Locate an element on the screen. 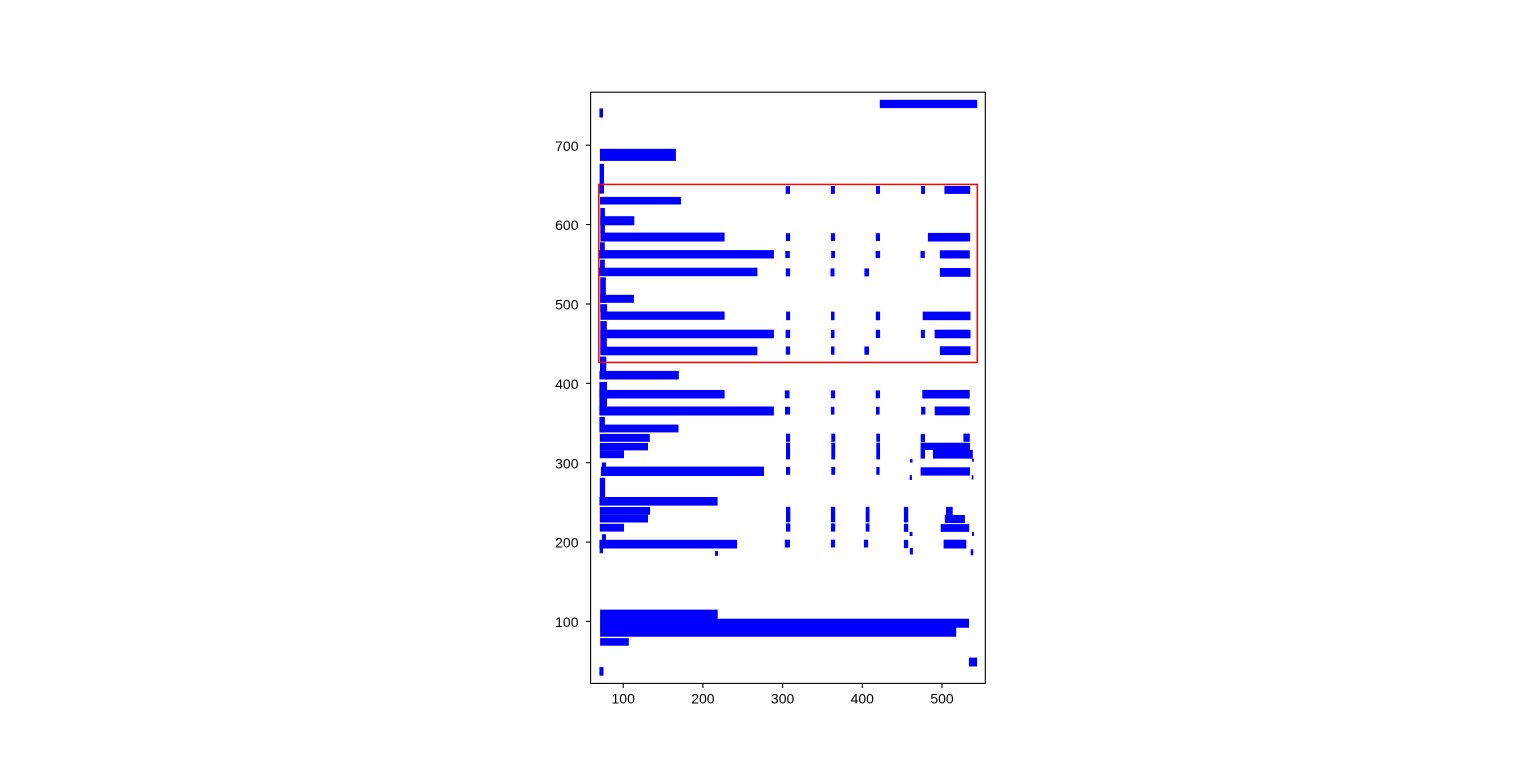  svg-text: 700 is located at coordinates (567, 146).